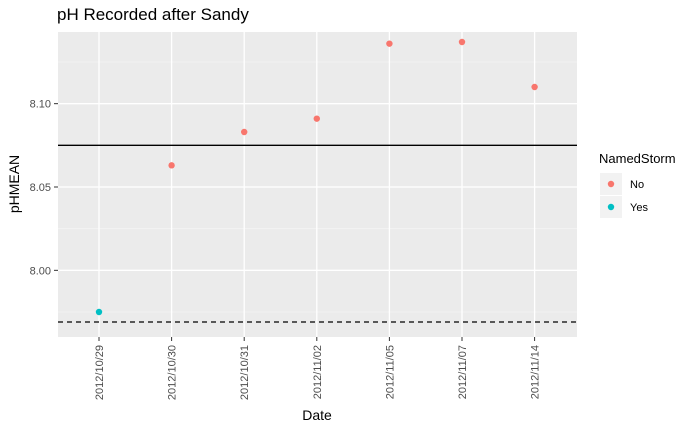  What do you see at coordinates (463, 372) in the screenshot?
I see `x-tick-label: 2012/11/07` at bounding box center [463, 372].